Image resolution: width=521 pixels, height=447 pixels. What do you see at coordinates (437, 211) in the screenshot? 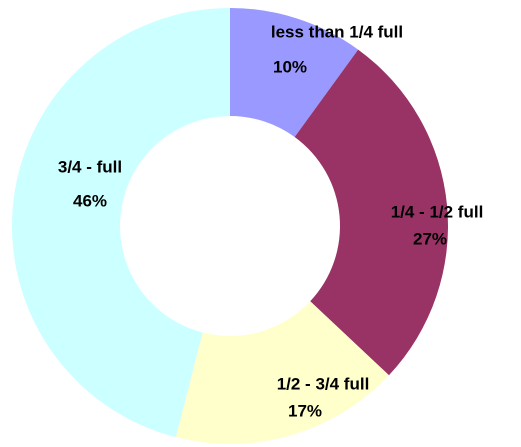
I see `slice-label: 1/4 - 1/2 full` at bounding box center [437, 211].